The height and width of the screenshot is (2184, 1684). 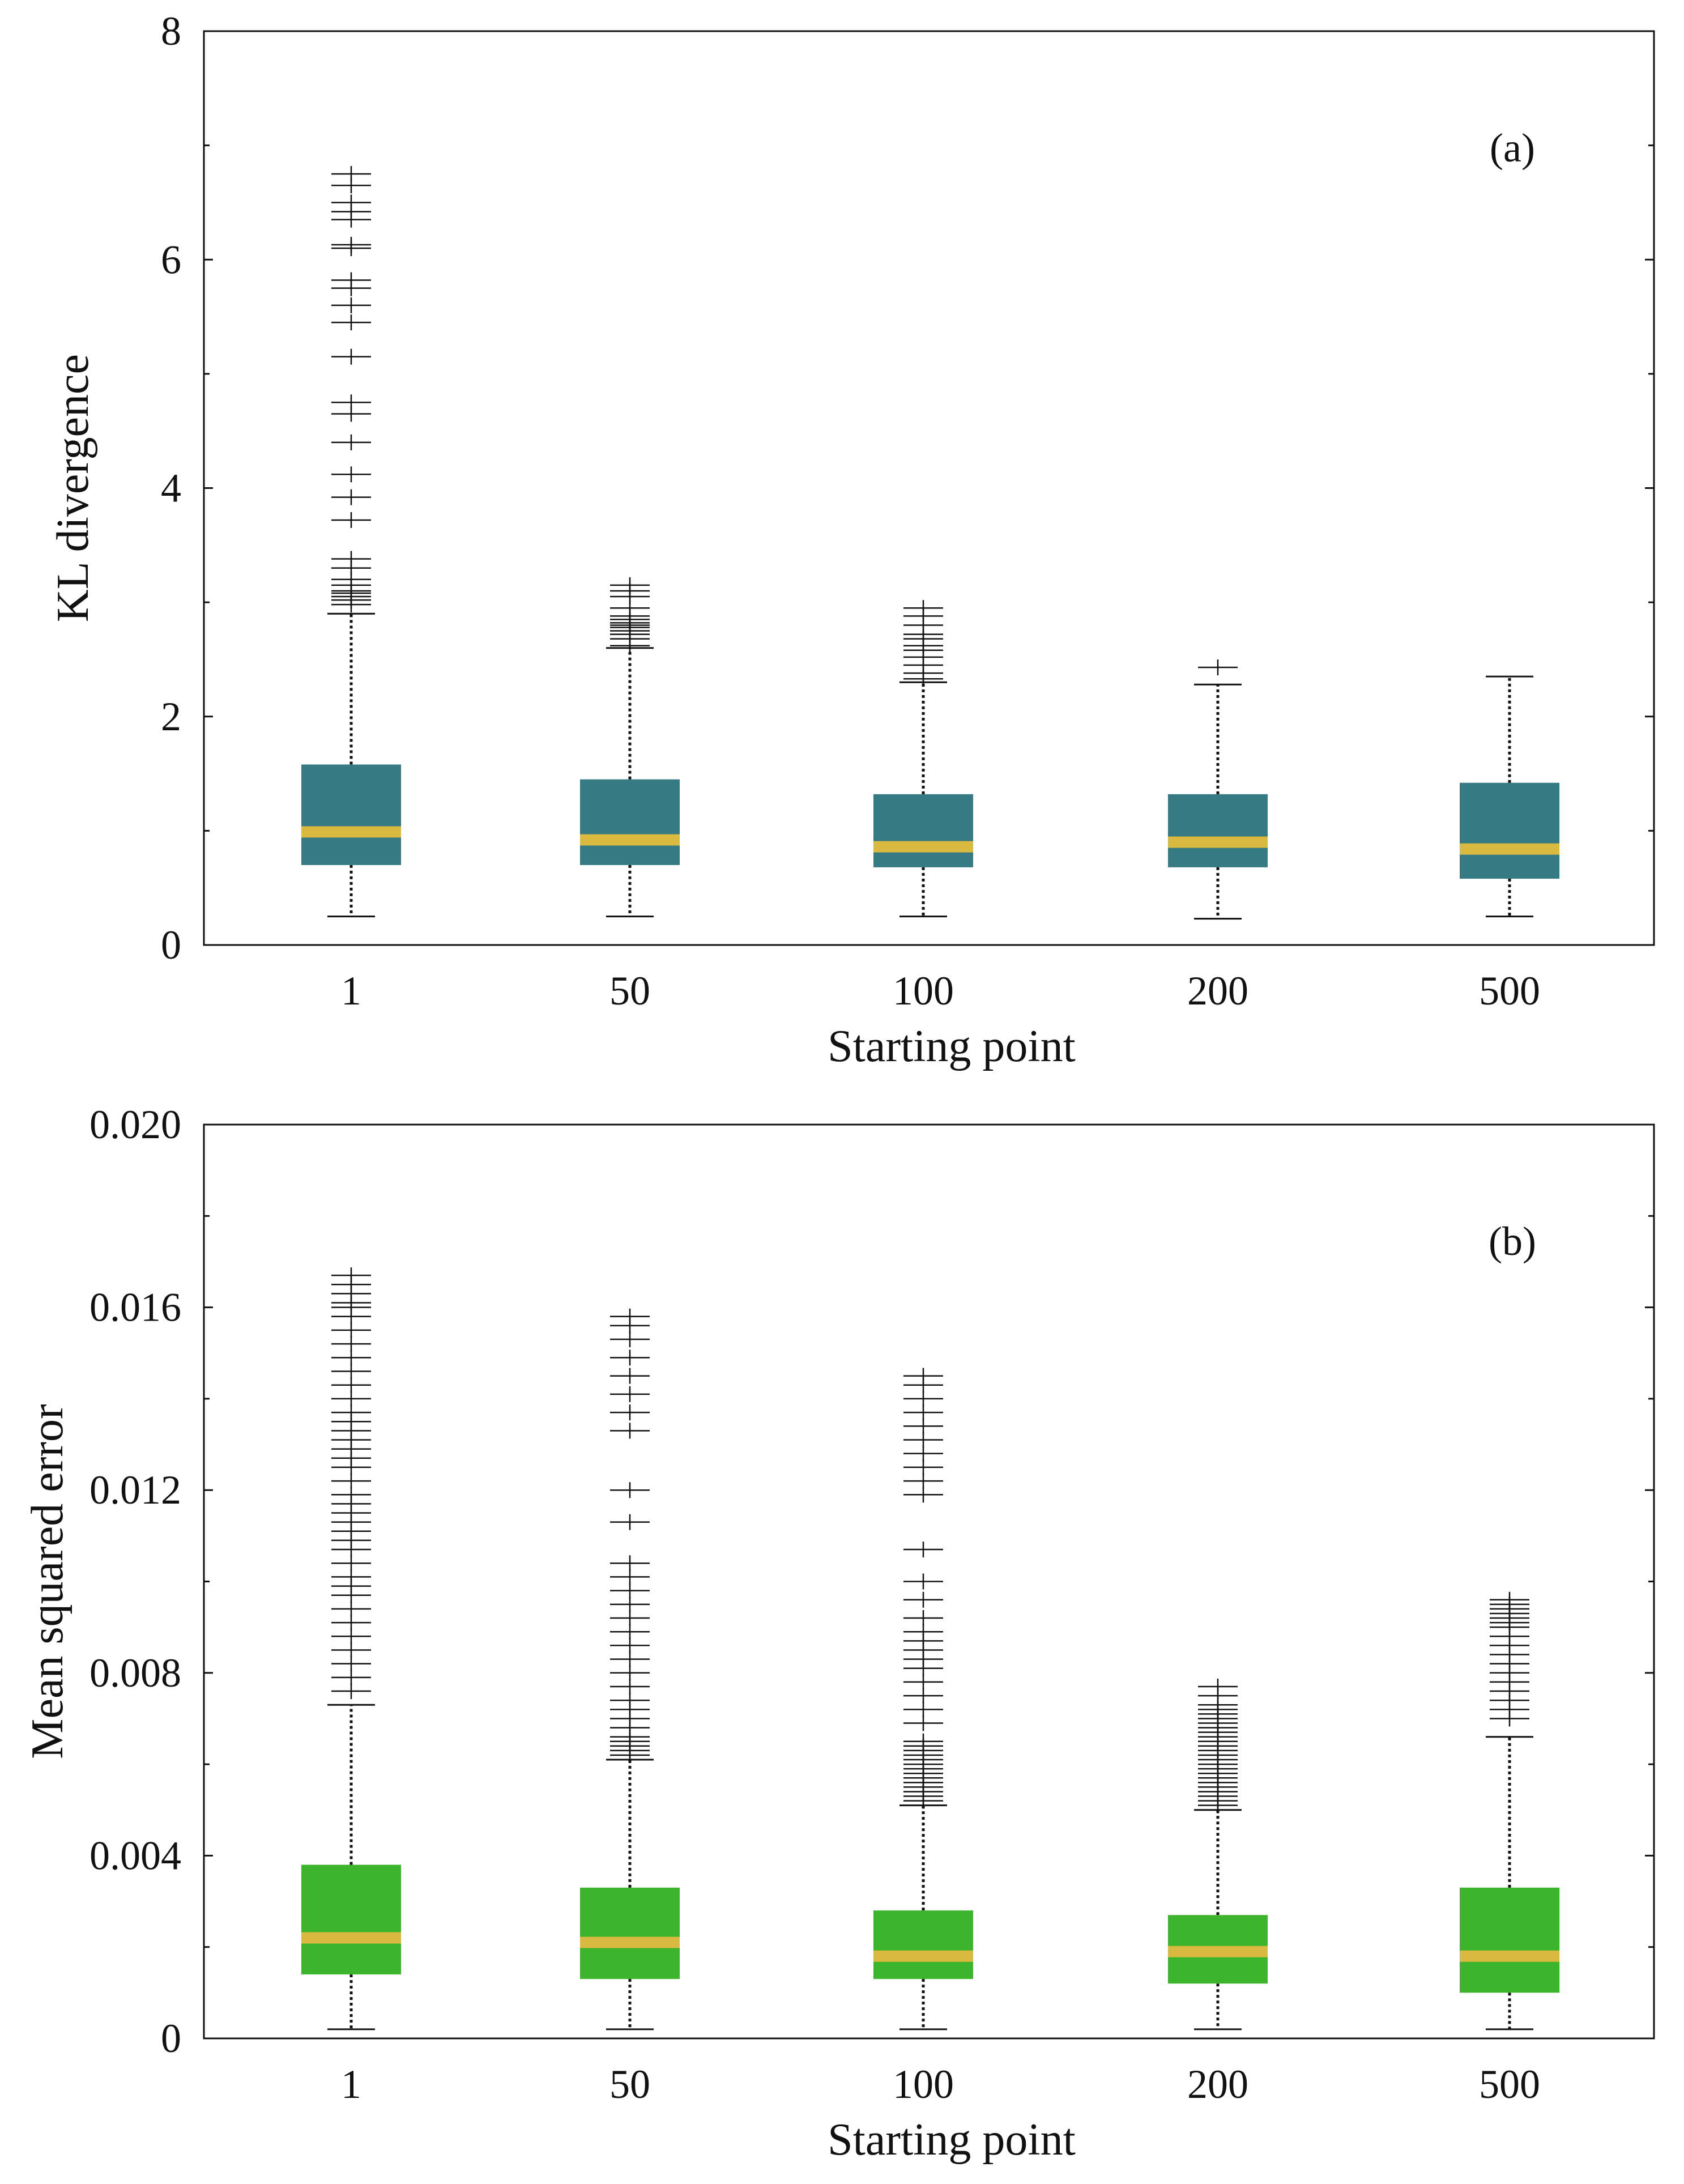 I want to click on y-tick-label: 0.012, so click(x=135, y=1490).